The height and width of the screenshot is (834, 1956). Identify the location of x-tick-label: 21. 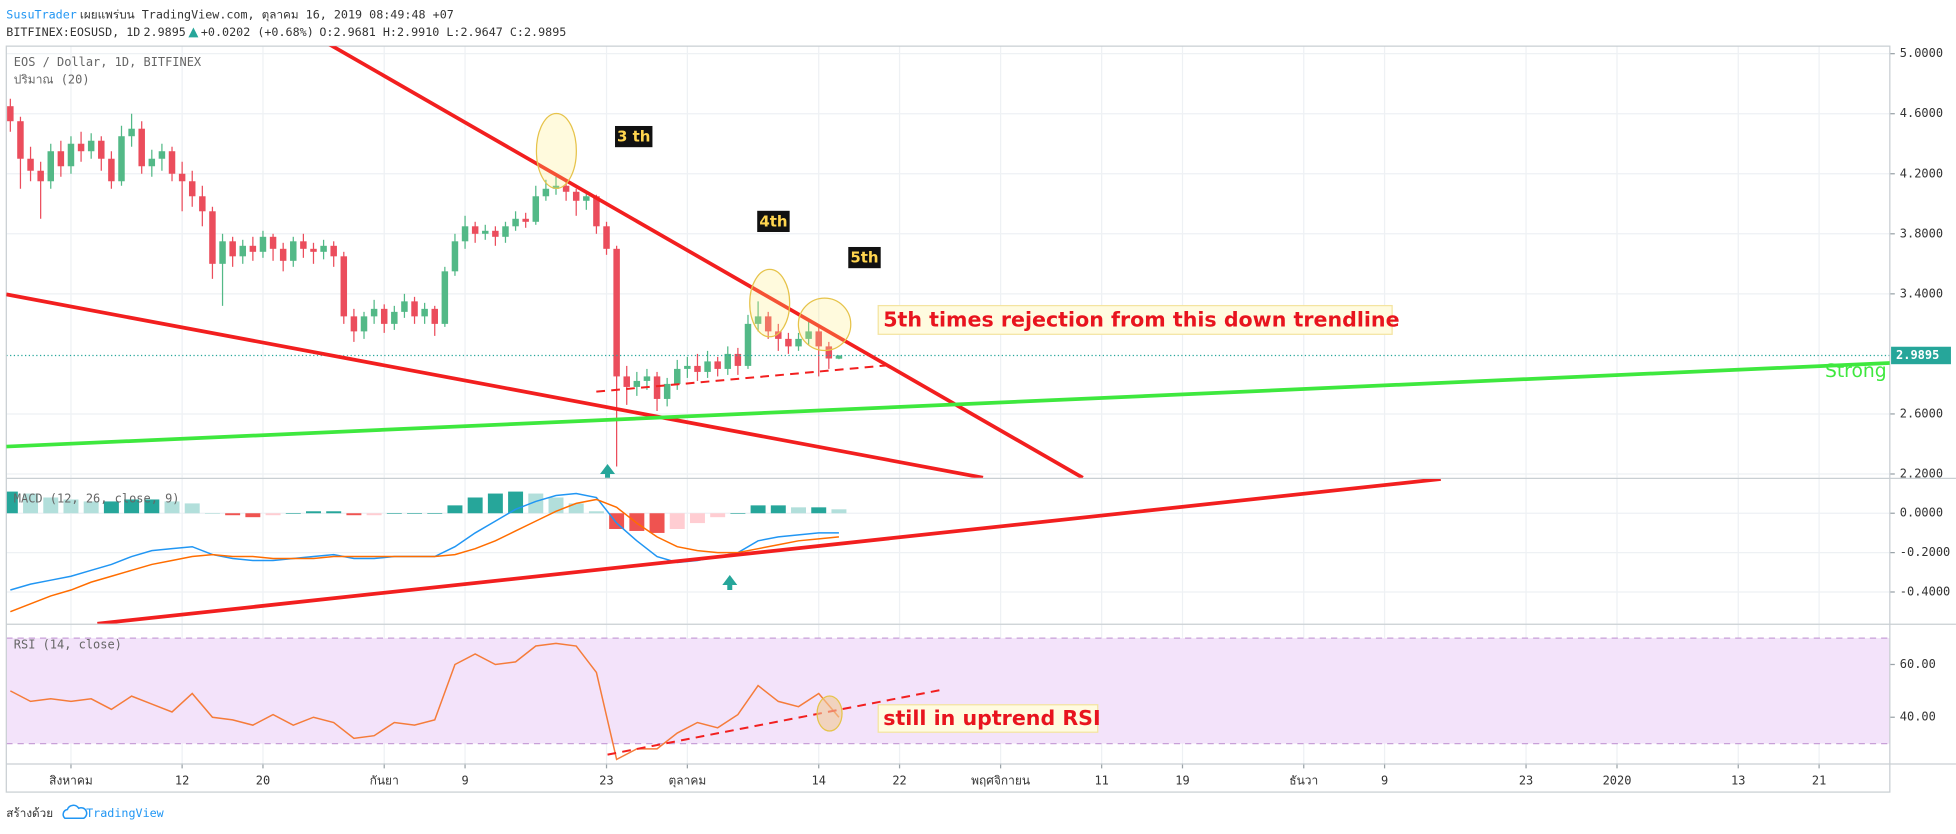
(1819, 780).